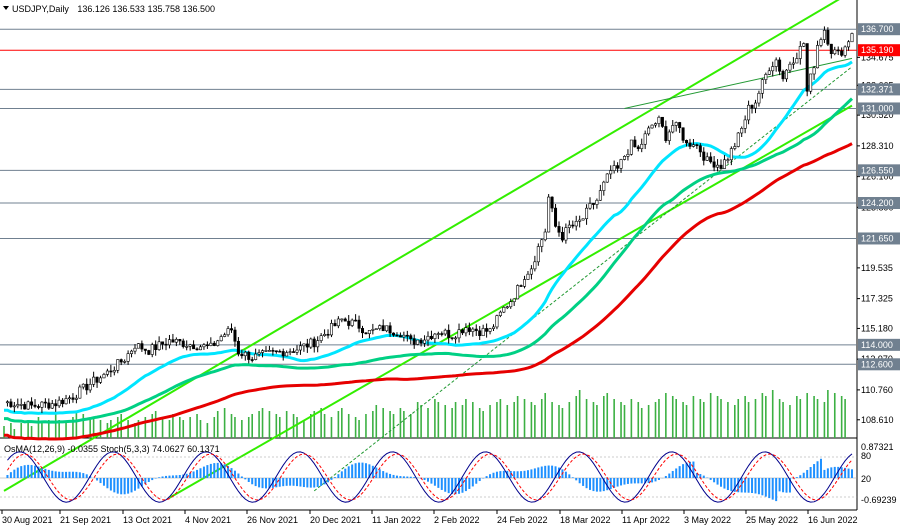 The image size is (900, 527). Describe the element at coordinates (6, 8) in the screenshot. I see `symbol-dropdown-icon` at that location.